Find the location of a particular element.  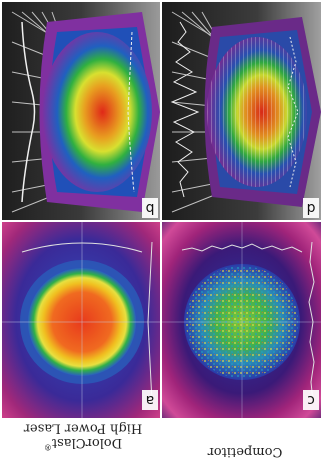

panel-c-label: c is located at coordinates (311, 400).